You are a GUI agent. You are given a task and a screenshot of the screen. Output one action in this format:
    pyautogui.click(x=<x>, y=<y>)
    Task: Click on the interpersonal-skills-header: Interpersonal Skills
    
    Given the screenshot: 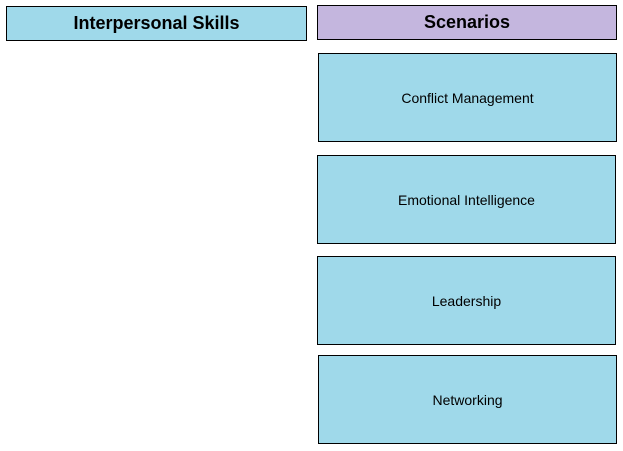 What is the action you would take?
    pyautogui.click(x=156, y=23)
    